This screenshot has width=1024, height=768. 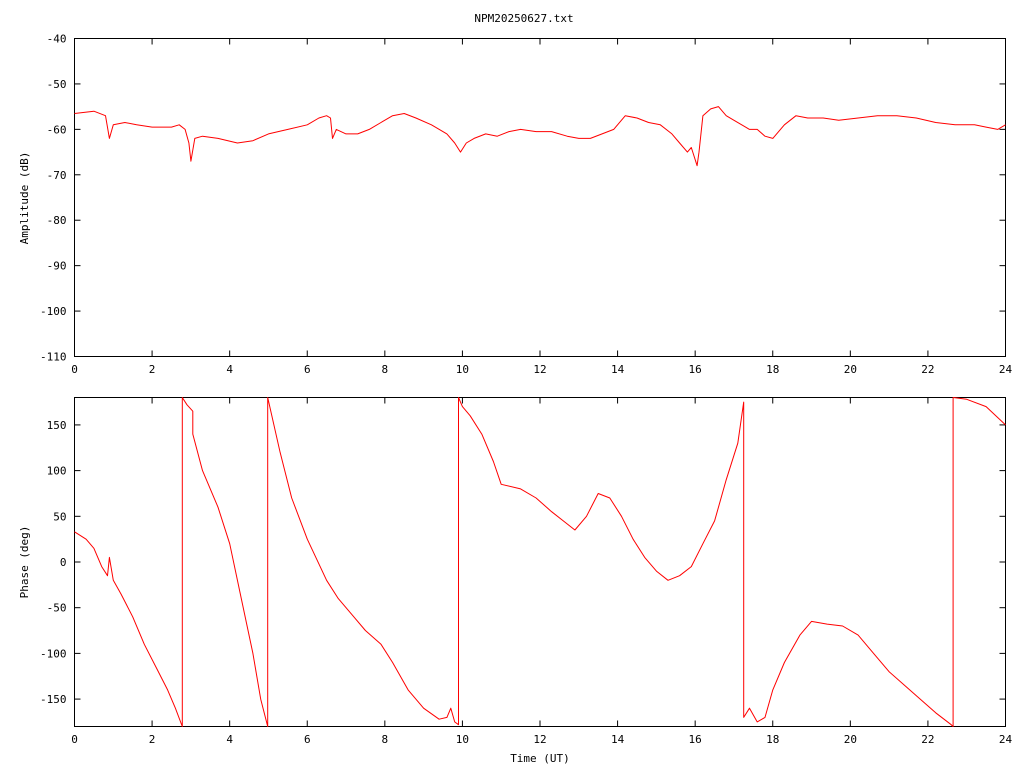 I want to click on y-tick-label: 100, so click(x=57, y=471).